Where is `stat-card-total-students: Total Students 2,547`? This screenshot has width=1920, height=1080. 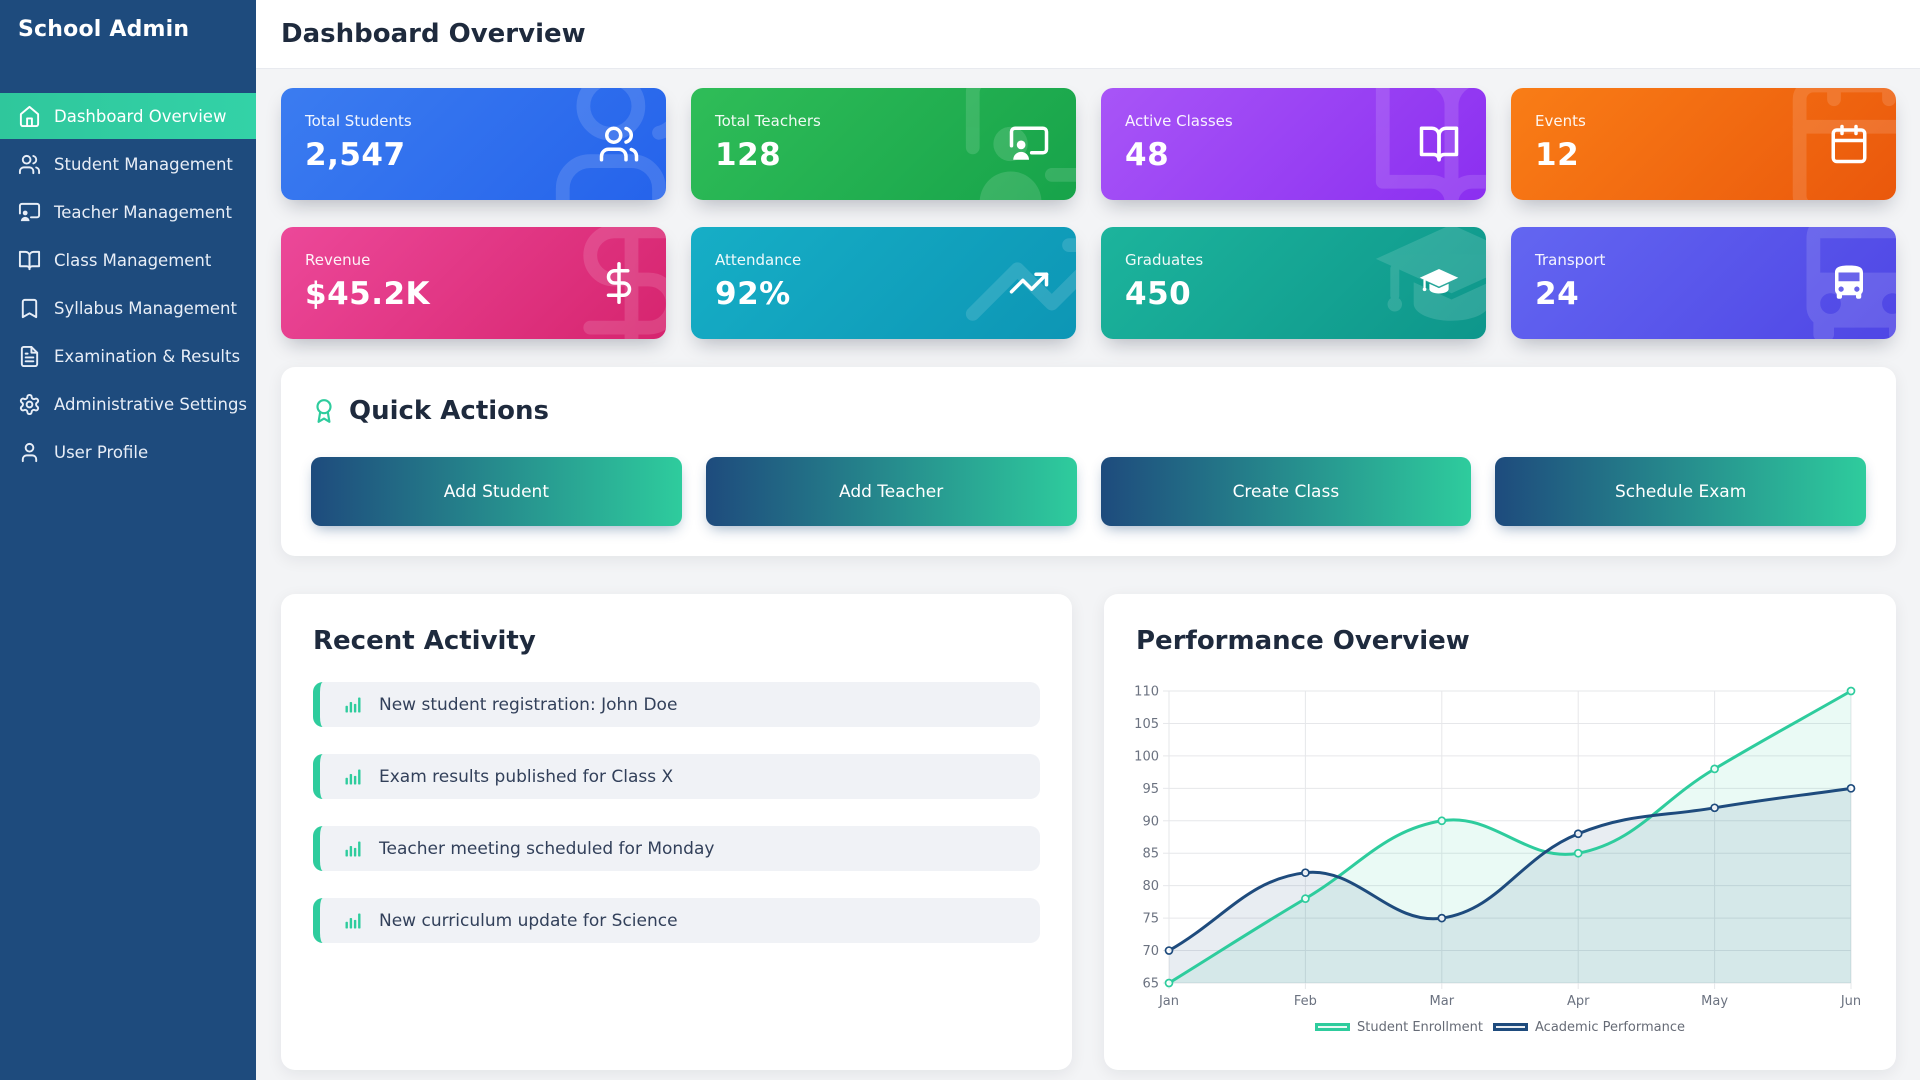
stat-card-total-students: Total Students 2,547 is located at coordinates (473, 144).